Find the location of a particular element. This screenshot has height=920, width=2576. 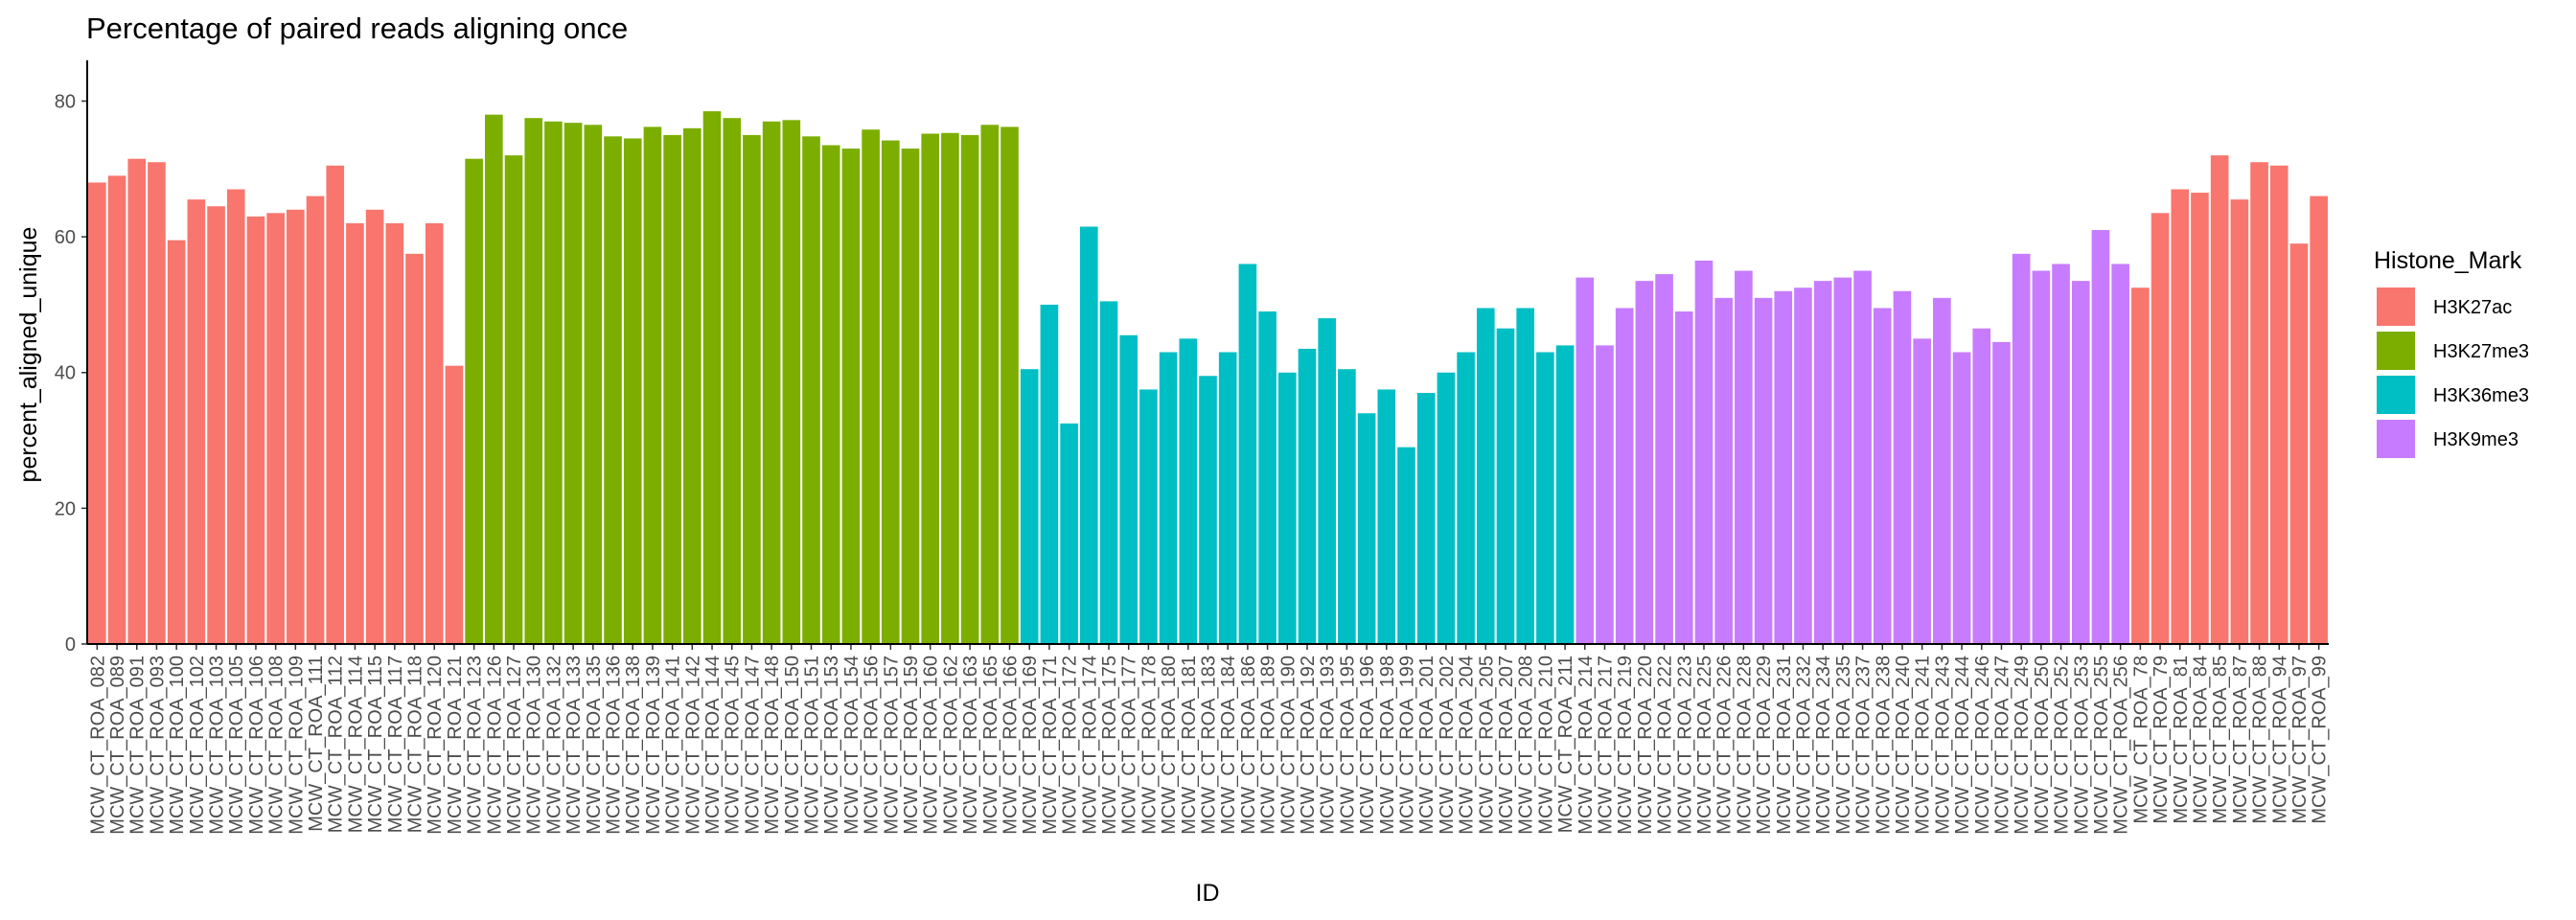

x-tick-label: MCW_CT_ROA_249 is located at coordinates (2022, 745).